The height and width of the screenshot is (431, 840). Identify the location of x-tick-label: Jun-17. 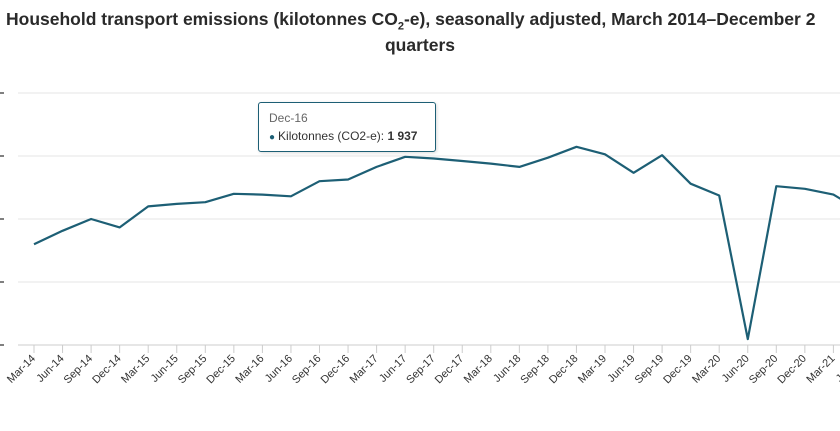
(393, 369).